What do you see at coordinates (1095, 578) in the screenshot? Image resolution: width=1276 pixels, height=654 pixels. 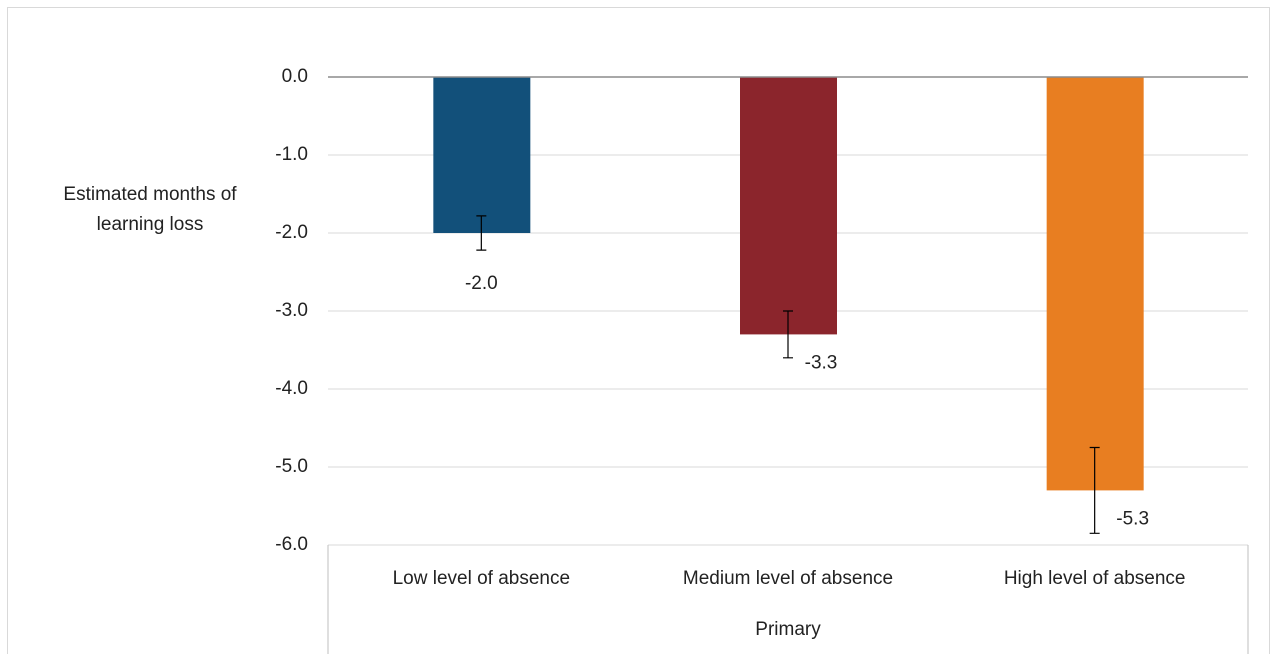 I see `x-tick-label: High level of absence` at bounding box center [1095, 578].